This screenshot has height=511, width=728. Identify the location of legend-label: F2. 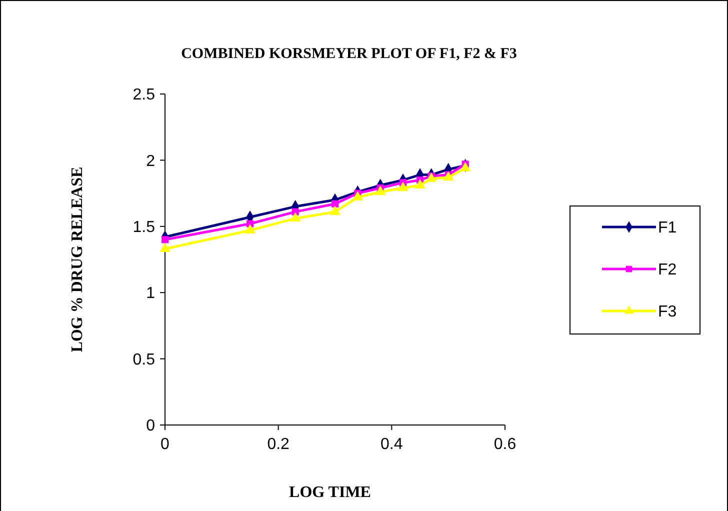
(667, 270).